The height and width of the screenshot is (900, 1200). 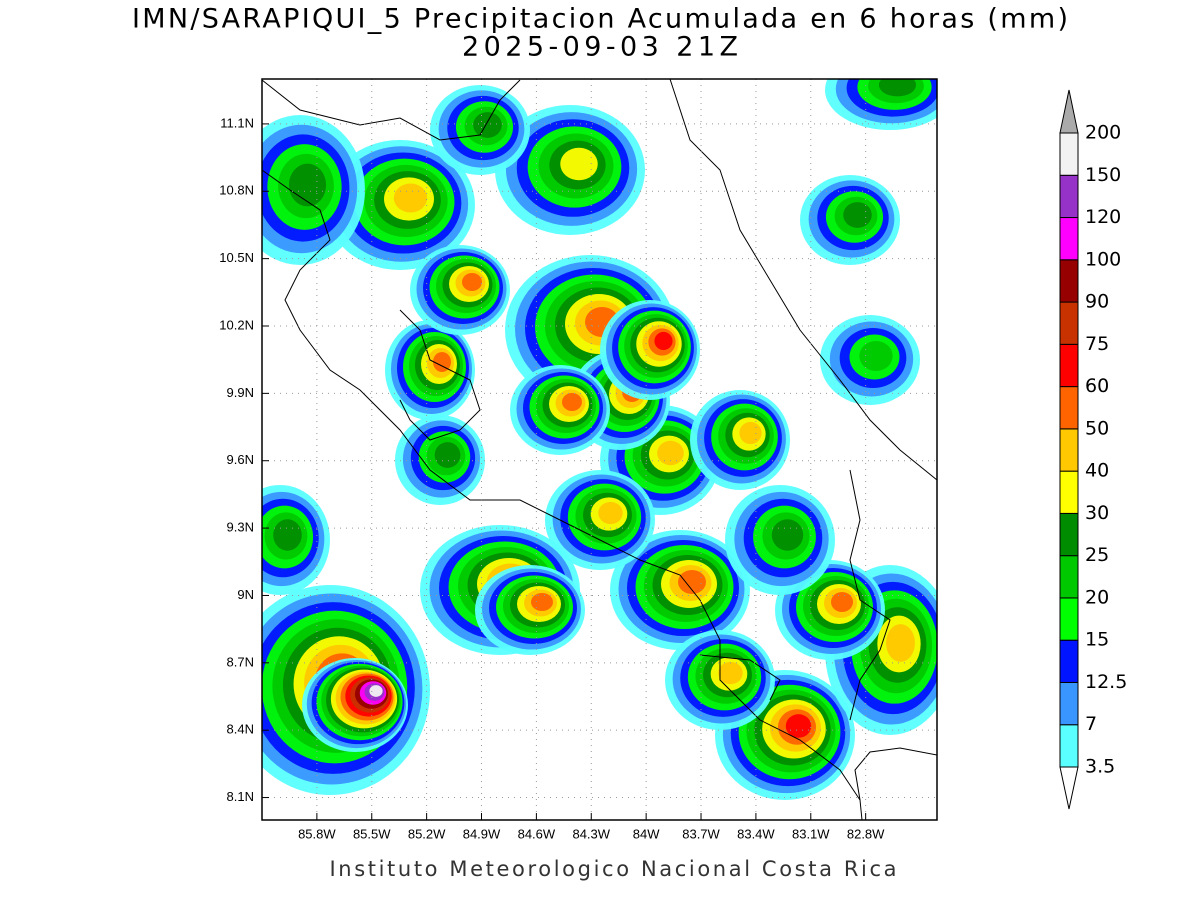 I want to click on x-tick-label: 85.8W, so click(x=317, y=833).